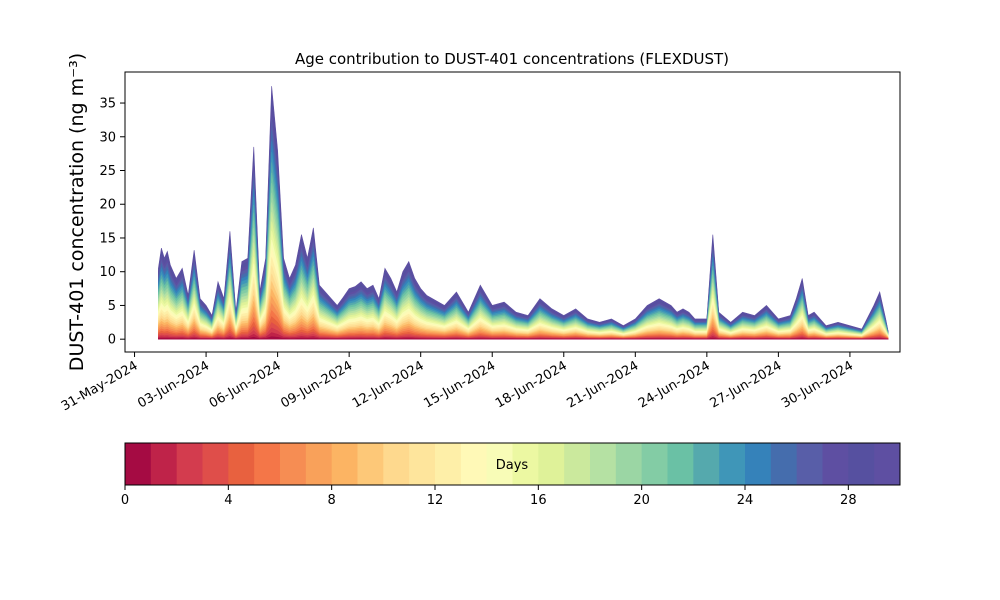 This screenshot has width=1000, height=600. Describe the element at coordinates (538, 500) in the screenshot. I see `colorbar-tick-label: 16` at that location.